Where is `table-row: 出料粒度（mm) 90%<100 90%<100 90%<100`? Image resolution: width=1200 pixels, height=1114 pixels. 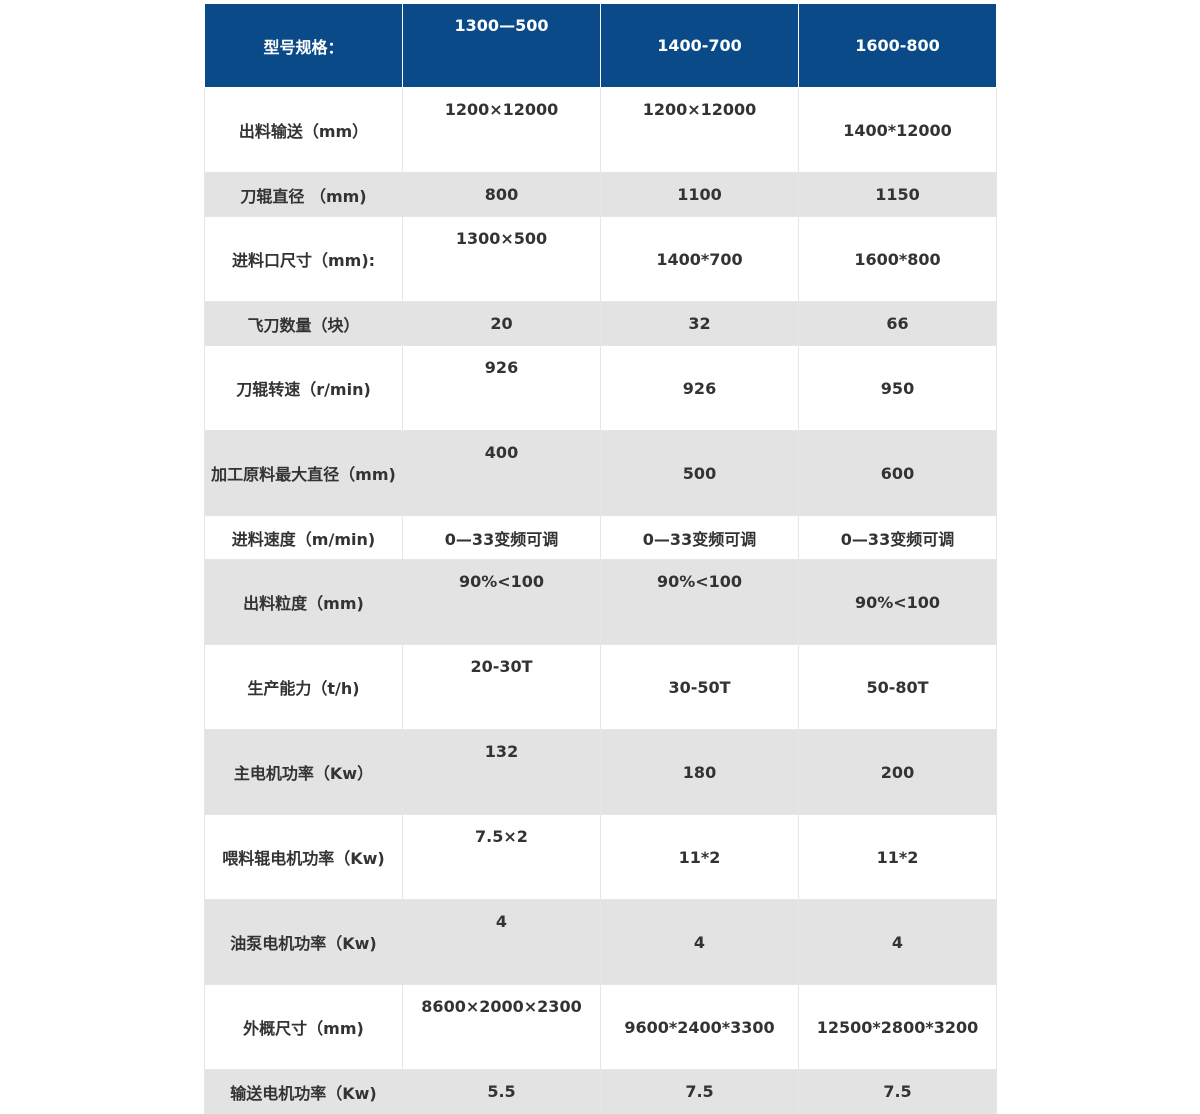
table-row: 出料粒度（mm) 90%<100 90%<100 90%<100 is located at coordinates (600, 602).